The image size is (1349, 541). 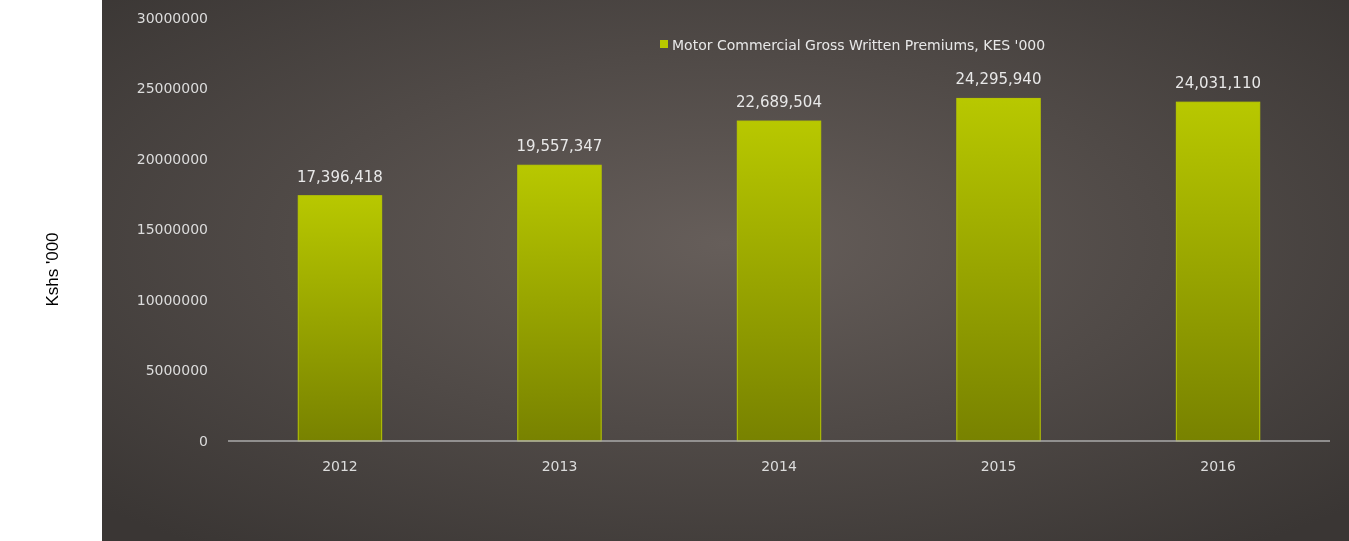 What do you see at coordinates (176, 370) in the screenshot?
I see `y-tick-label: 5000000` at bounding box center [176, 370].